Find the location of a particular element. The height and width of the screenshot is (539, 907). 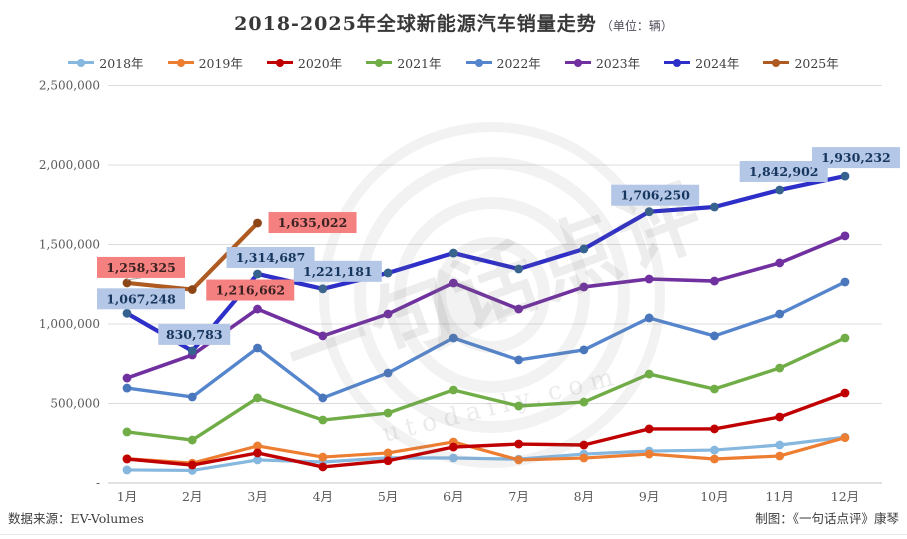

svg-text: 8月 is located at coordinates (584, 496).